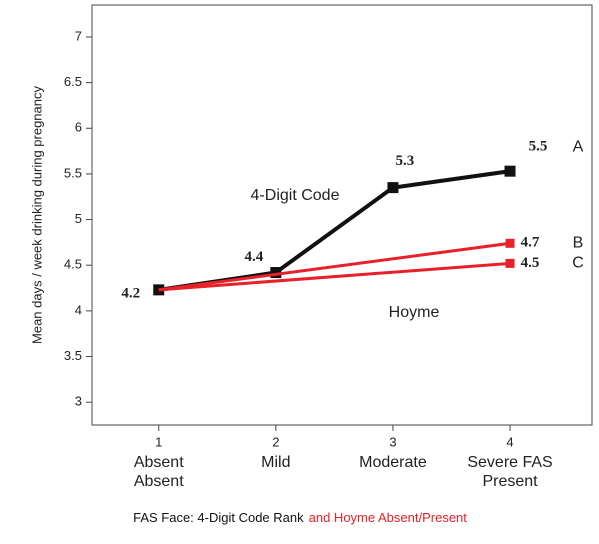 This screenshot has width=599, height=544. I want to click on x-tick-label: 1, so click(158, 441).